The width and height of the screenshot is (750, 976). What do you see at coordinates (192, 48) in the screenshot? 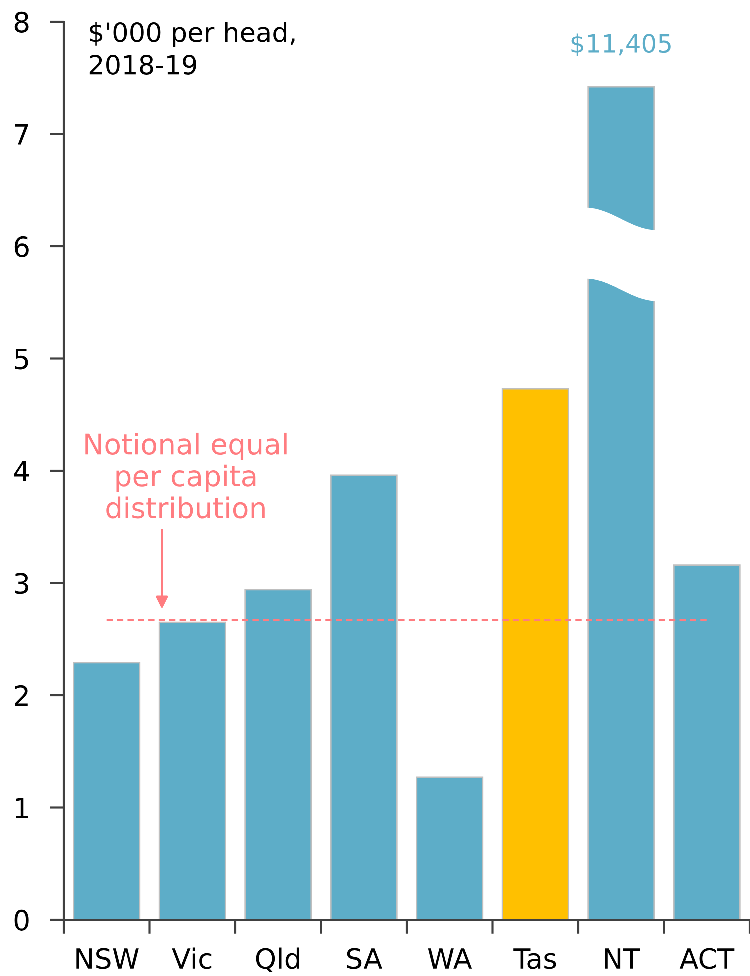
I see `text: $'000 per head, 2018-19` at bounding box center [192, 48].